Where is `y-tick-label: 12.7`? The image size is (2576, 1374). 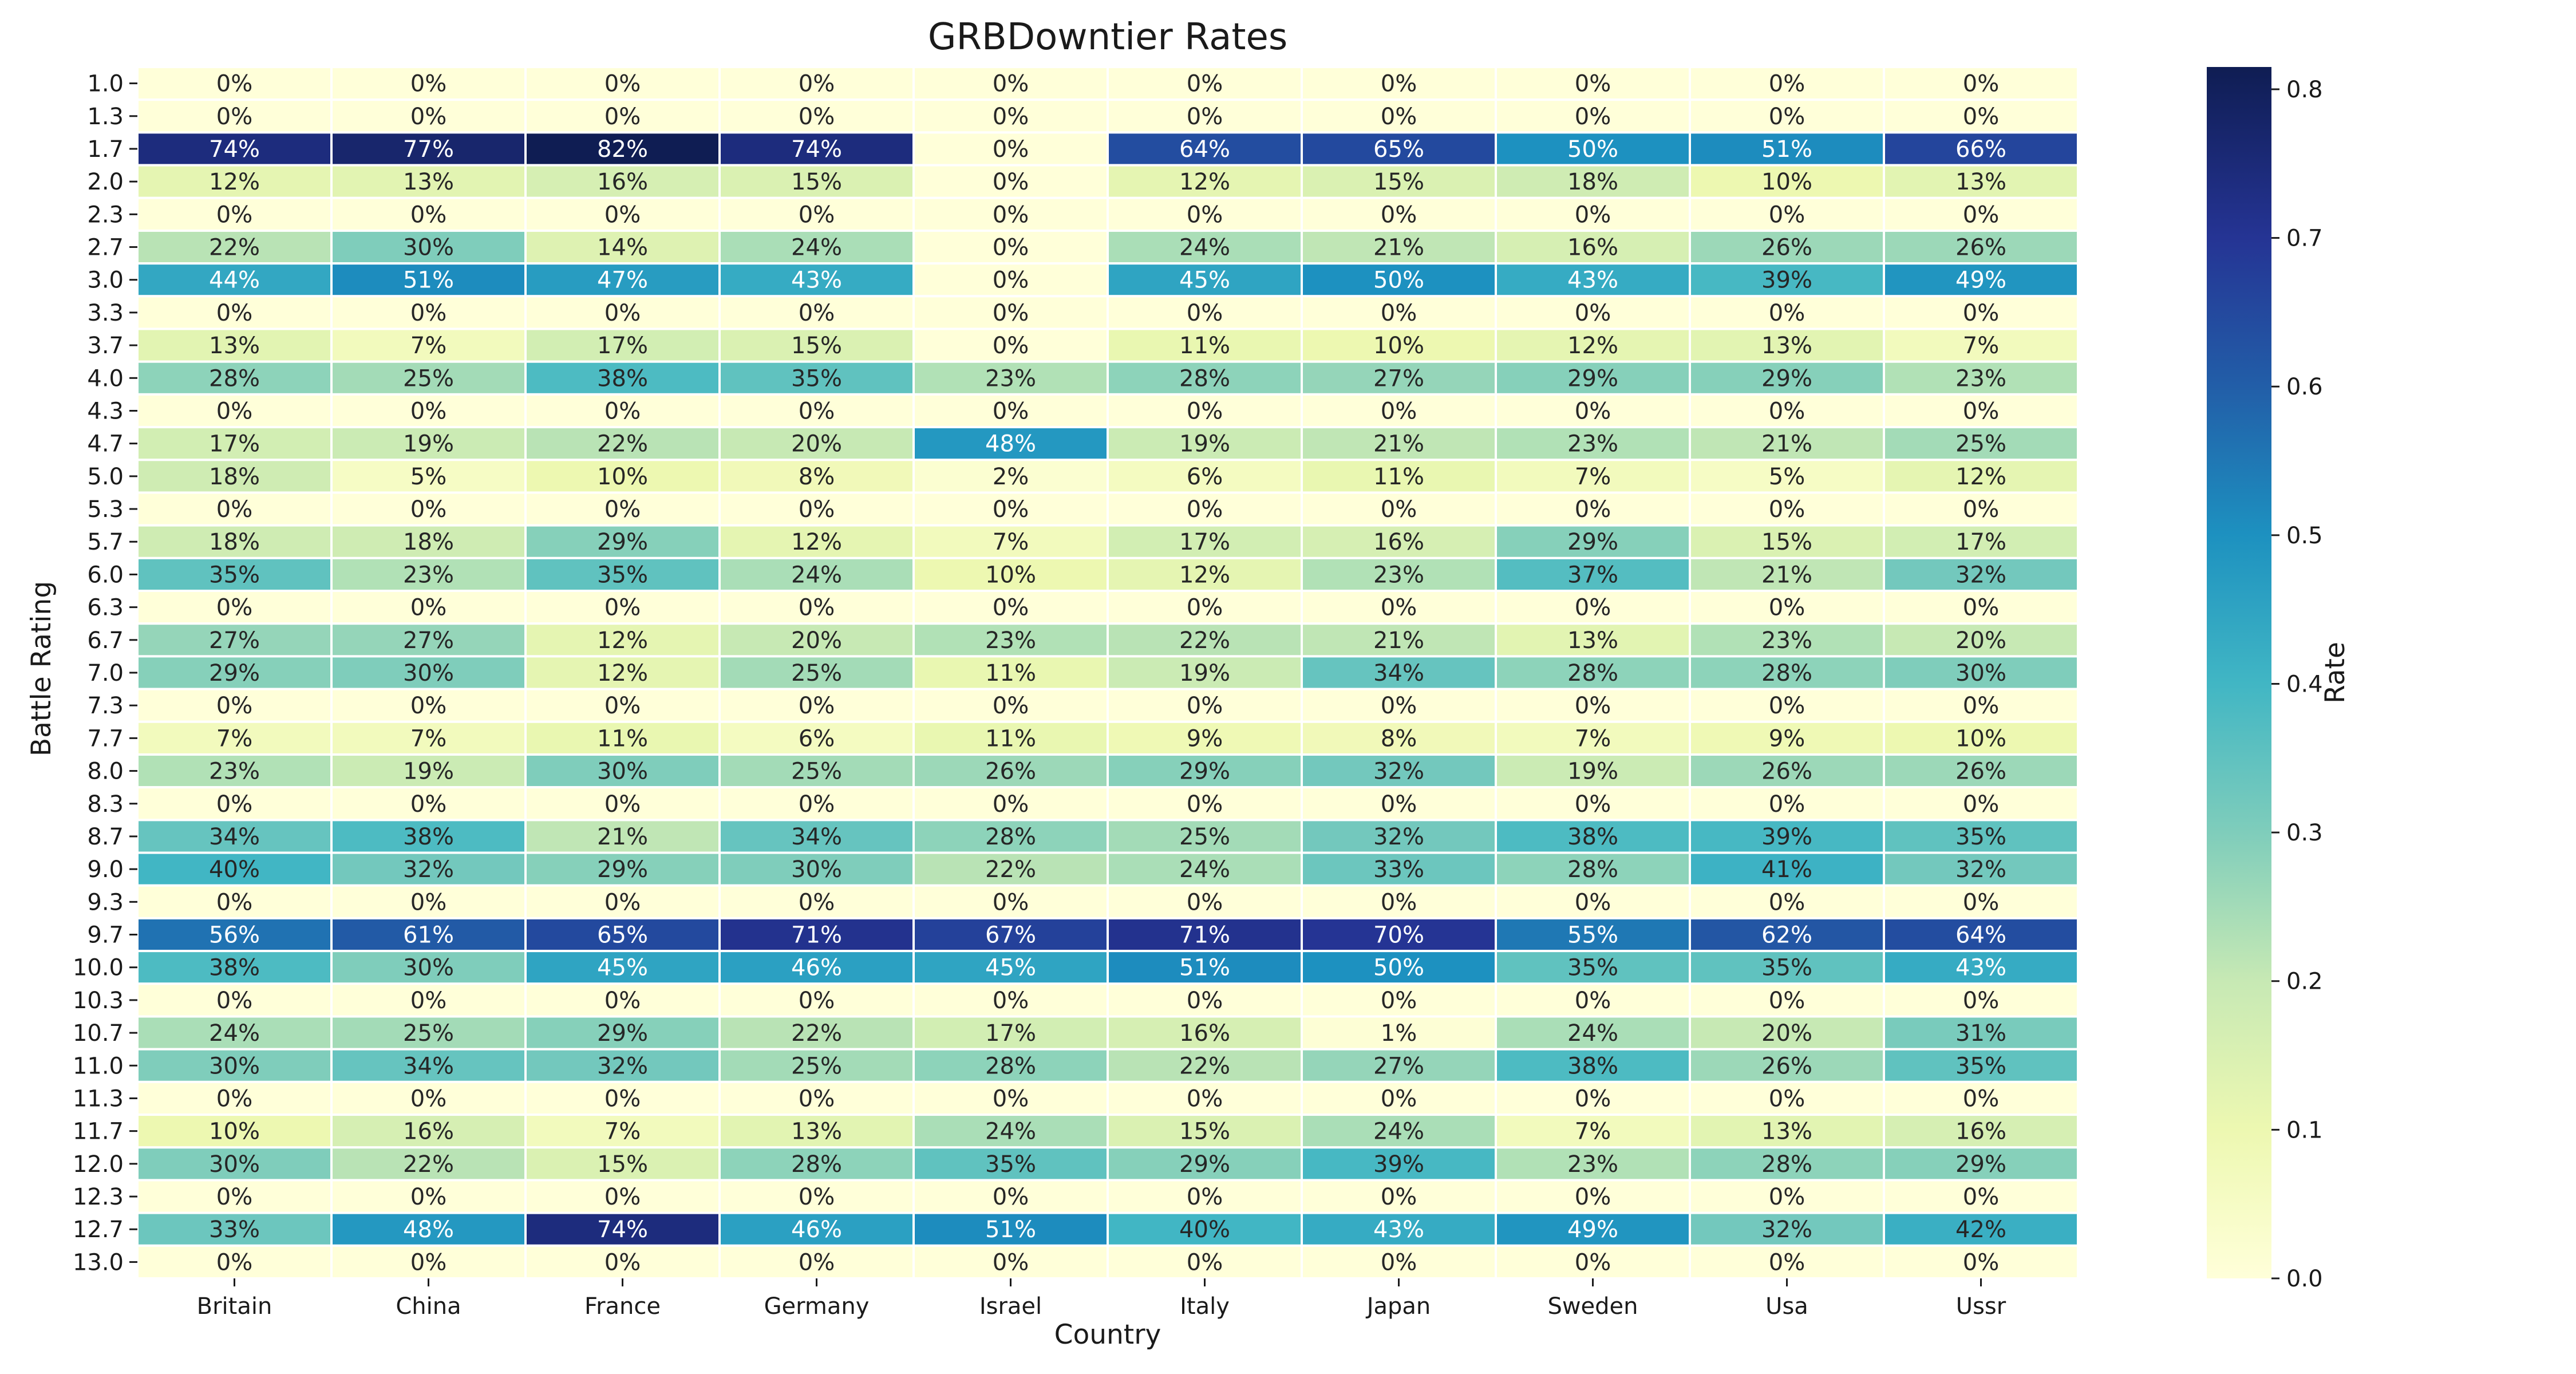 y-tick-label: 12.7 is located at coordinates (98, 1230).